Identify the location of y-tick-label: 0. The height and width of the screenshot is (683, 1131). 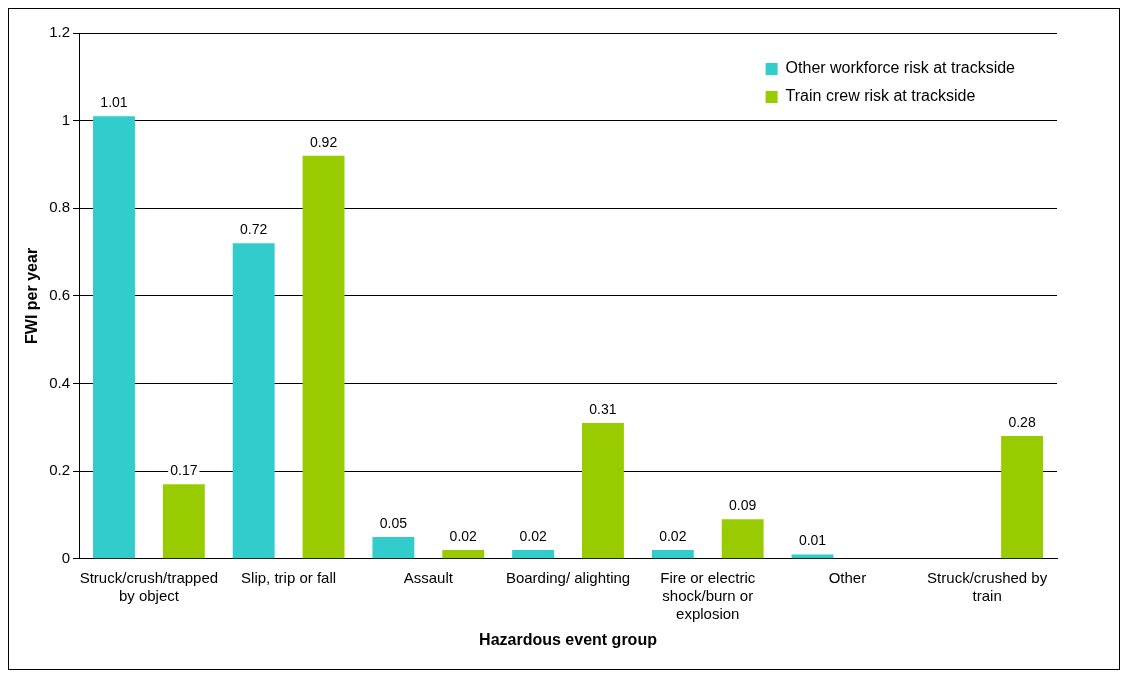
(66, 557).